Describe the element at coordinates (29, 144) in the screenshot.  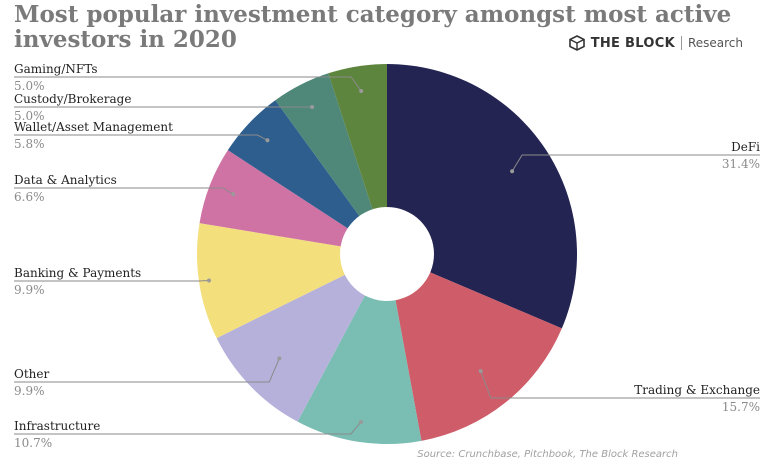
I see `slice-value-label: 5.8%` at that location.